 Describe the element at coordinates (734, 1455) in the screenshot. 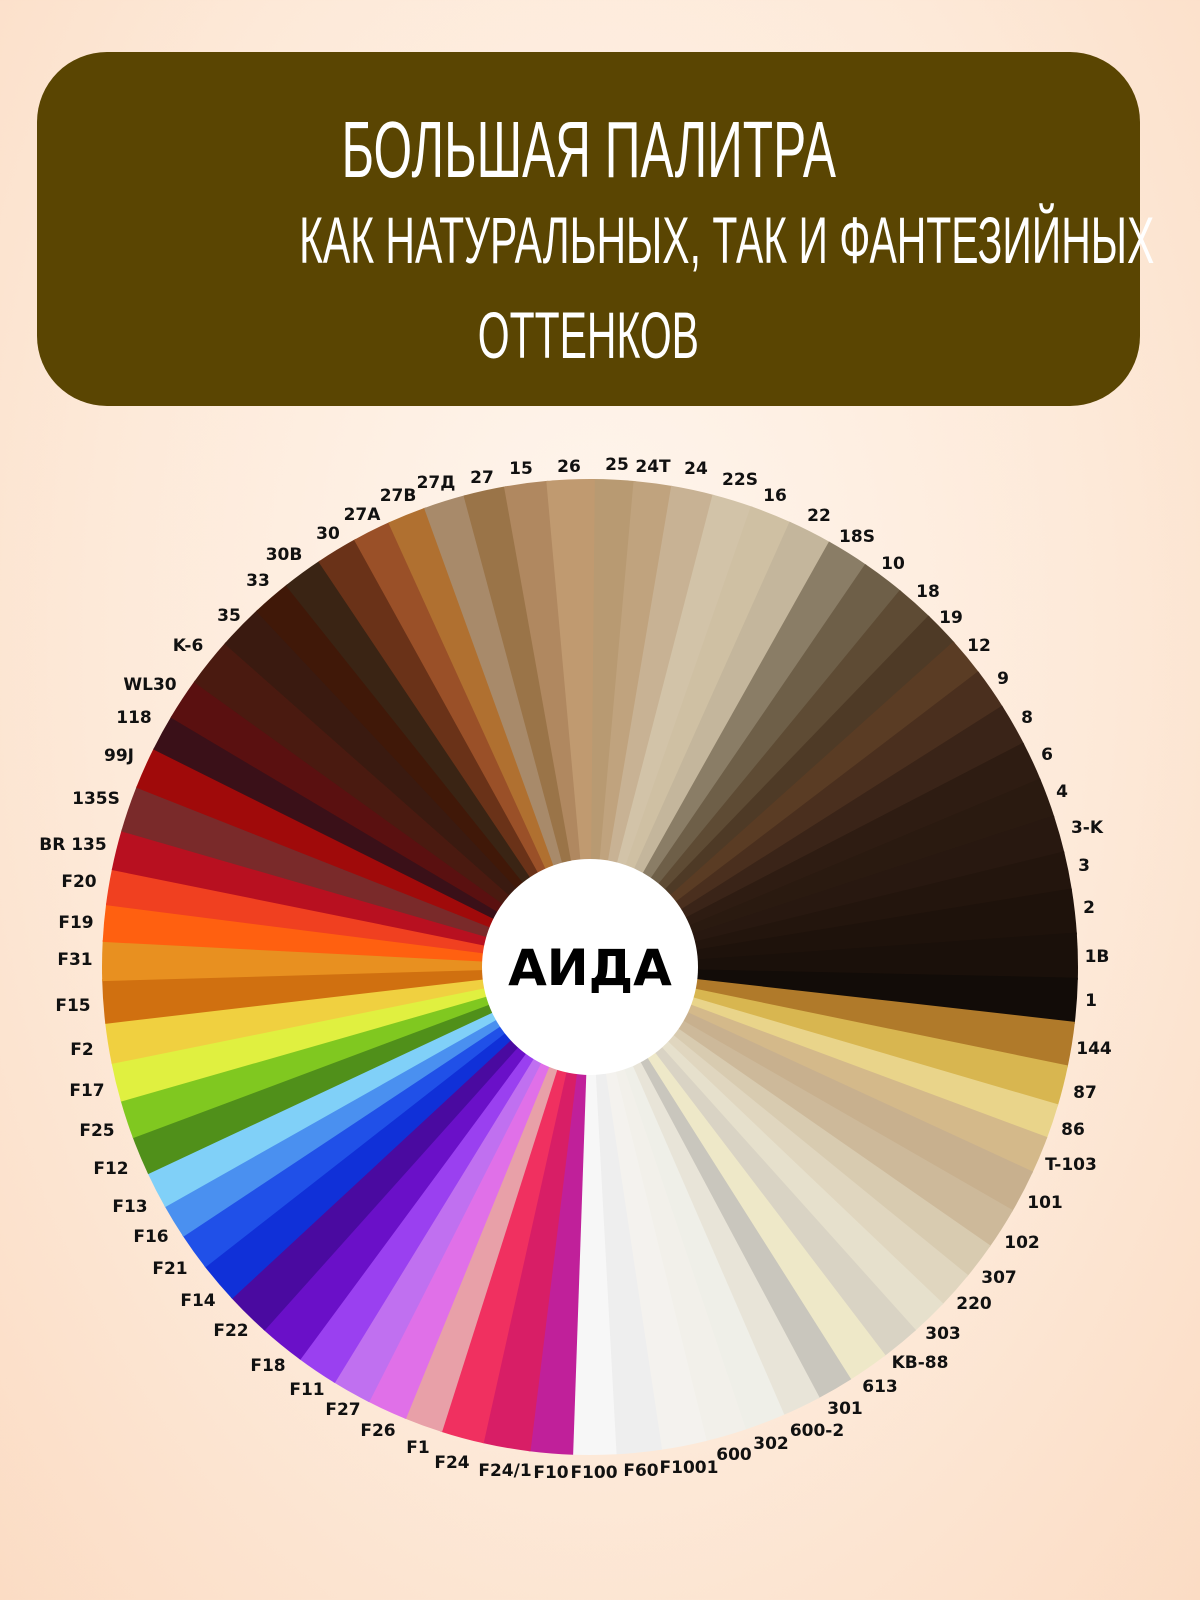

I see `shade-label: 600` at that location.